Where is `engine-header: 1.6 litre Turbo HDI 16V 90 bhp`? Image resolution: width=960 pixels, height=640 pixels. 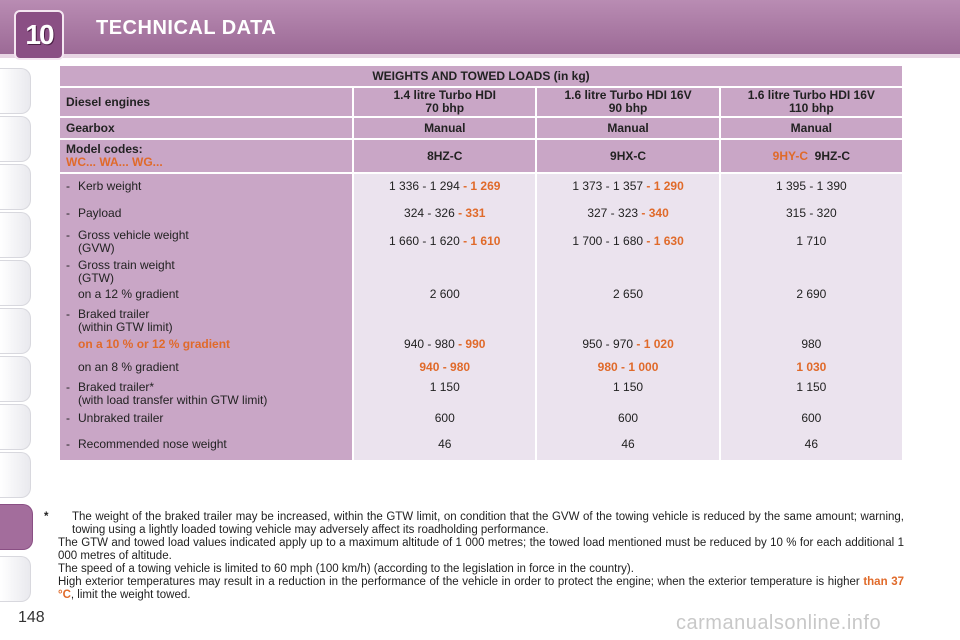
engine-header: 1.6 litre Turbo HDI 16V 90 bhp is located at coordinates (628, 102).